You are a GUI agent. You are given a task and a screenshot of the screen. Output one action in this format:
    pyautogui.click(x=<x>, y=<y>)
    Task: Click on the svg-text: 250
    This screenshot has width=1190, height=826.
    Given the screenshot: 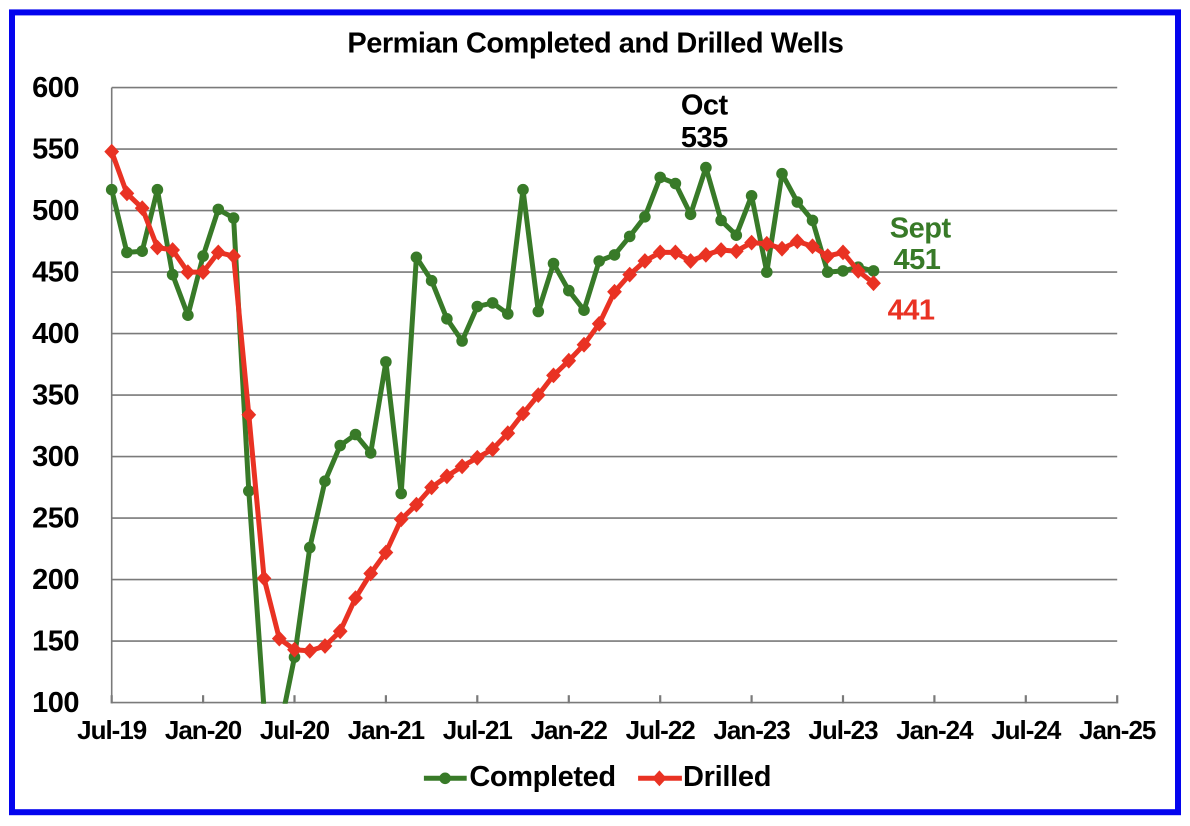 What is the action you would take?
    pyautogui.click(x=55, y=519)
    